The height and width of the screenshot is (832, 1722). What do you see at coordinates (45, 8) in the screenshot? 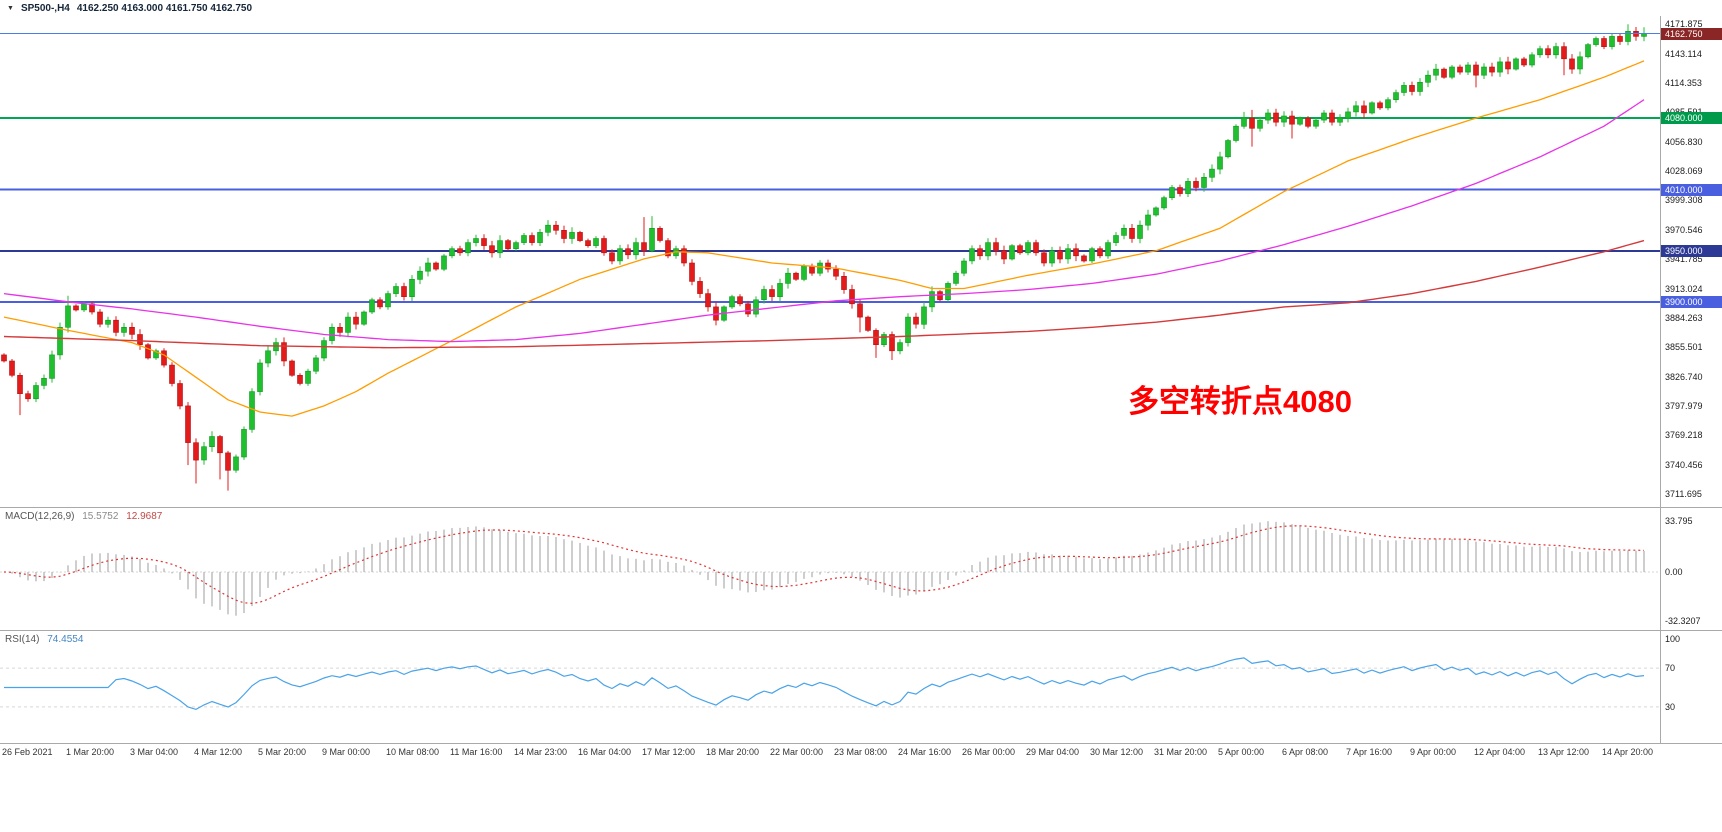
I see `symbol-timeframe-label: SP500-,H4` at bounding box center [45, 8].